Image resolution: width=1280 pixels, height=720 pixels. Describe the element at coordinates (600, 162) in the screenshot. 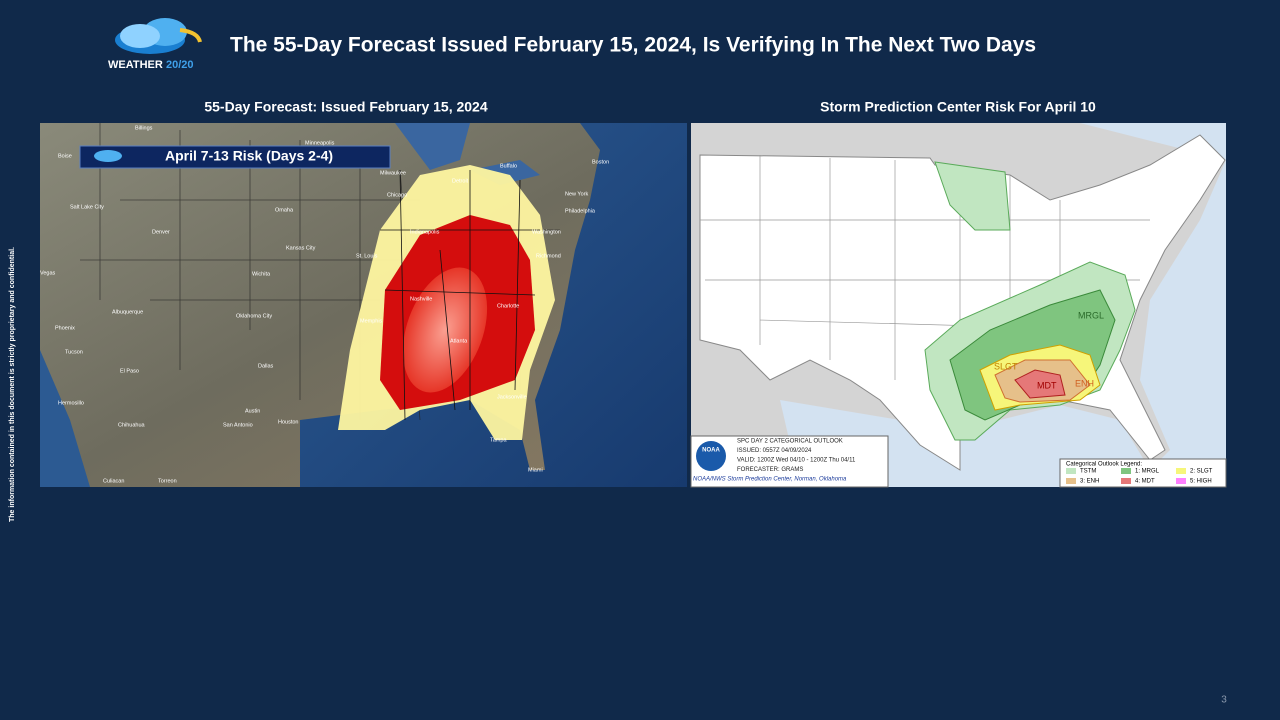

I see `city-label: Boston` at that location.